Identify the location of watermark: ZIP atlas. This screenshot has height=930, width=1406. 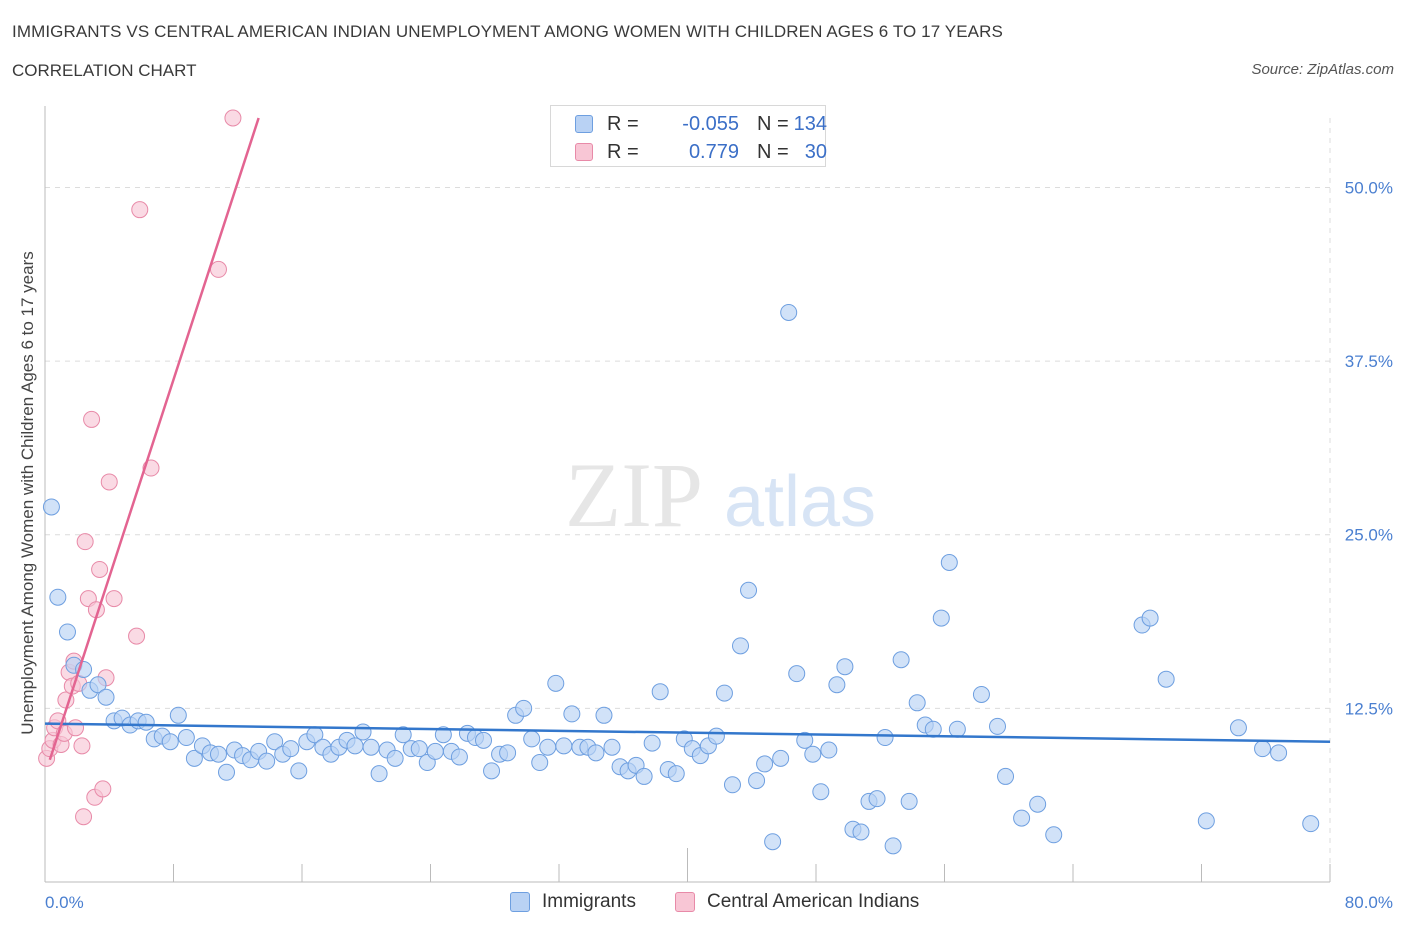
(720, 495).